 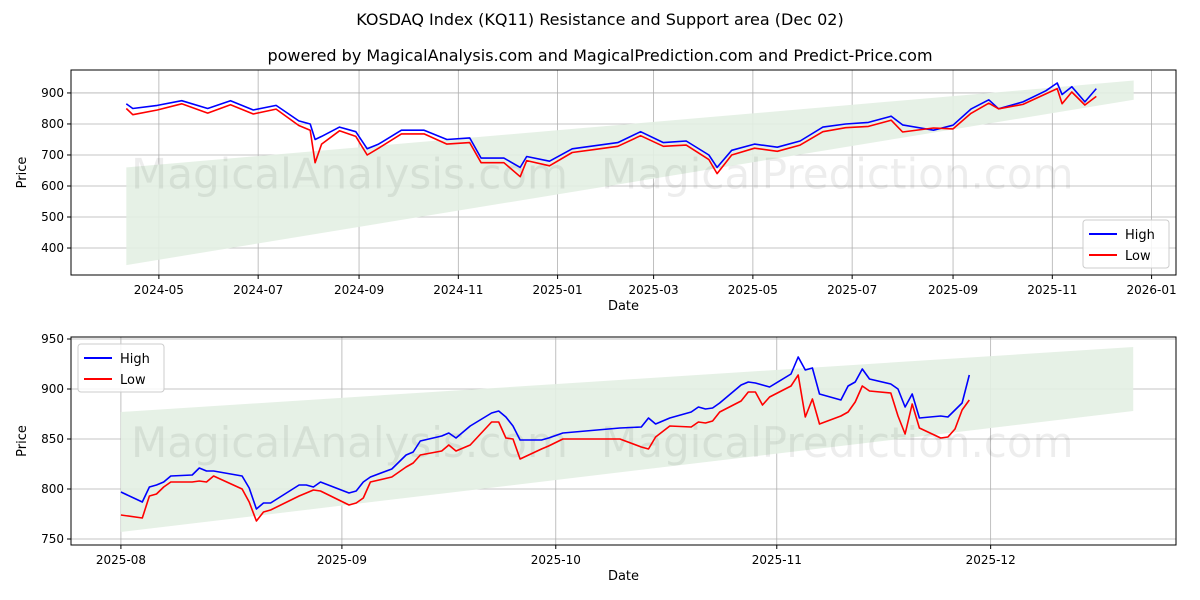 What do you see at coordinates (753, 290) in the screenshot?
I see `x-tick-label: 2025-05` at bounding box center [753, 290].